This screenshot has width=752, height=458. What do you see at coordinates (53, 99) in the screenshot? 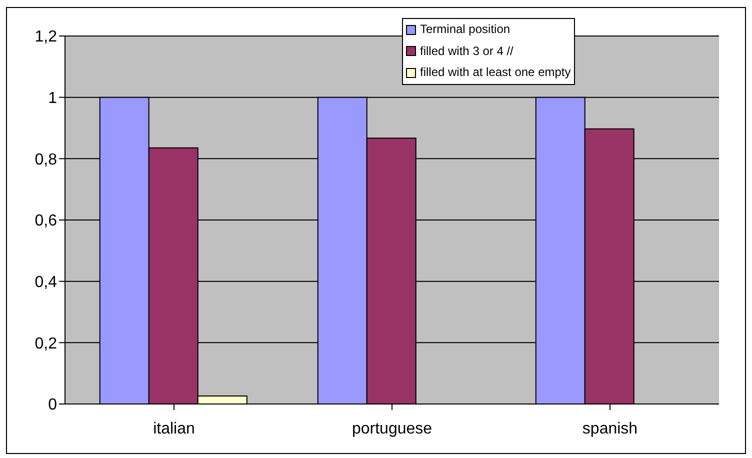
I see `y-tick-label: 1` at bounding box center [53, 99].